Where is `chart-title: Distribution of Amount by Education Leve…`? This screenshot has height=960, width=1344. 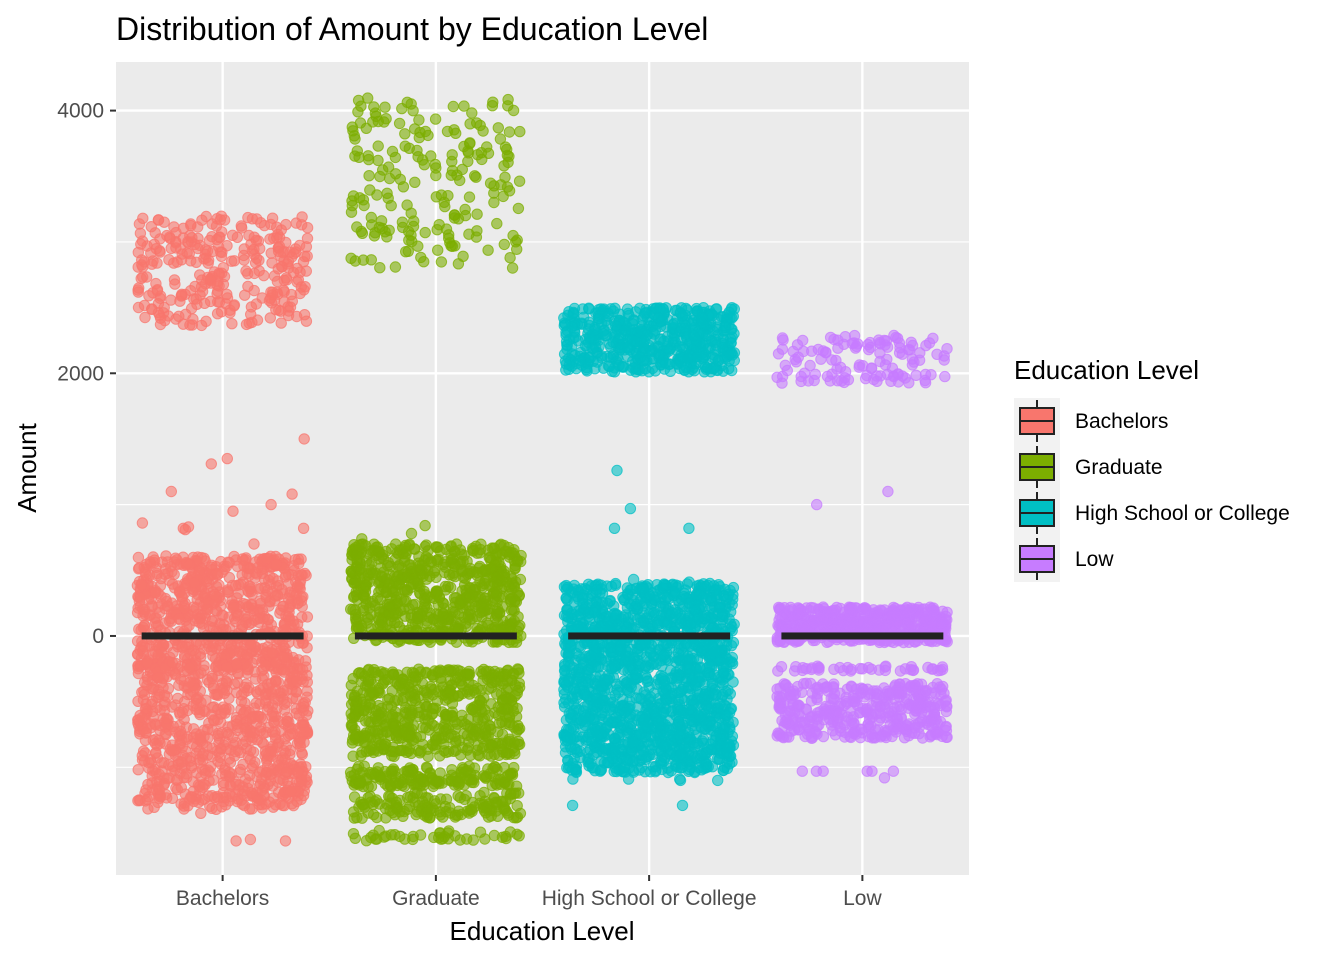
chart-title: Distribution of Amount by Education Leve… is located at coordinates (412, 29).